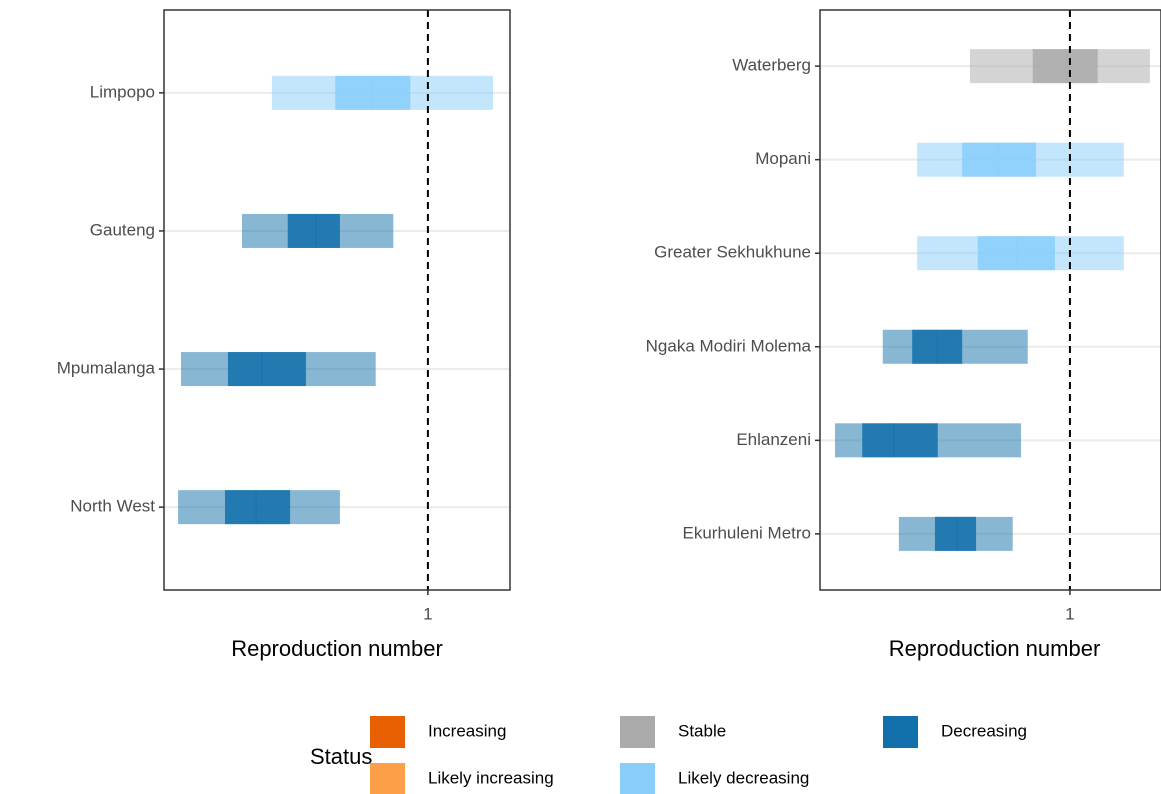 The image size is (1161, 794). I want to click on y-tick-label: Ngaka Modiri Molema, so click(729, 345).